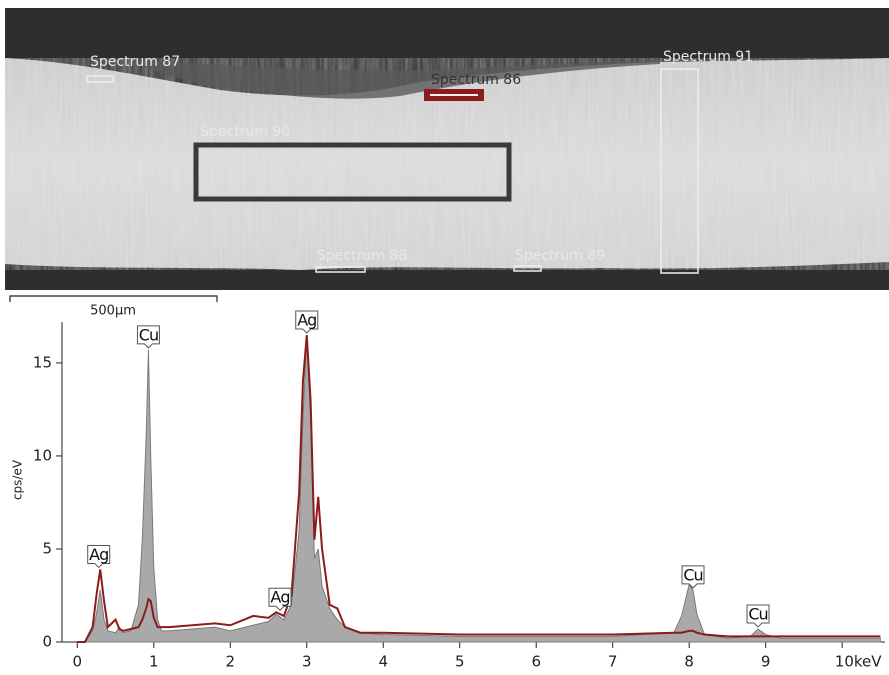 Image resolution: width=889 pixels, height=675 pixels. What do you see at coordinates (536, 662) in the screenshot?
I see `x-tick-label: 6` at bounding box center [536, 662].